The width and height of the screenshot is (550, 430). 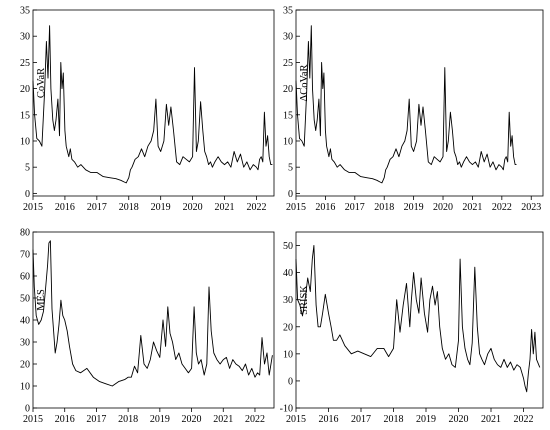 I want to click on y-tick-label: 70, so click(x=25, y=255).